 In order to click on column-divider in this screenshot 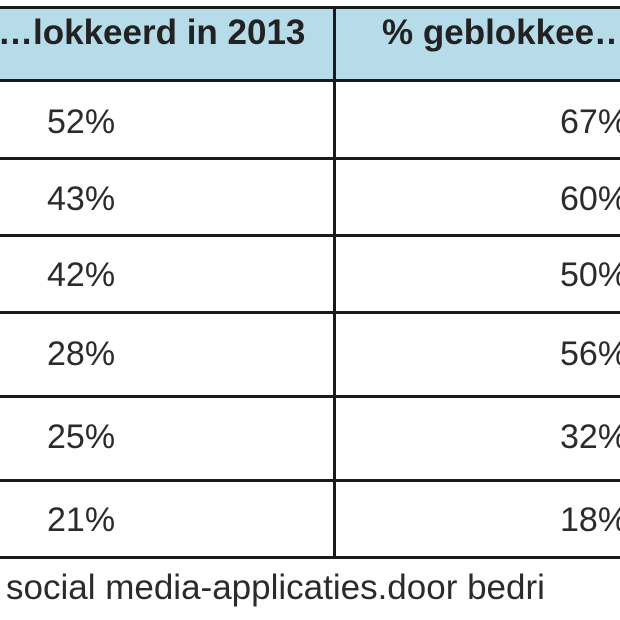, I will do `click(334, 283)`.